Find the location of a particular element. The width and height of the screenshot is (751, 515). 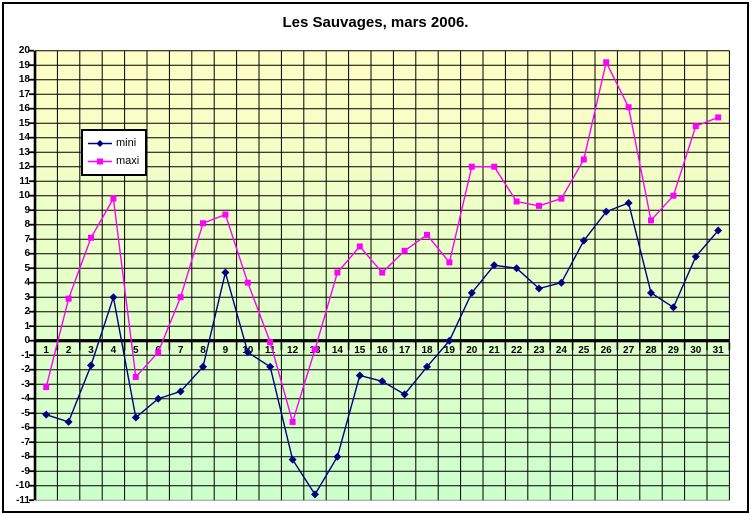

y-axis-line is located at coordinates (35, 275).